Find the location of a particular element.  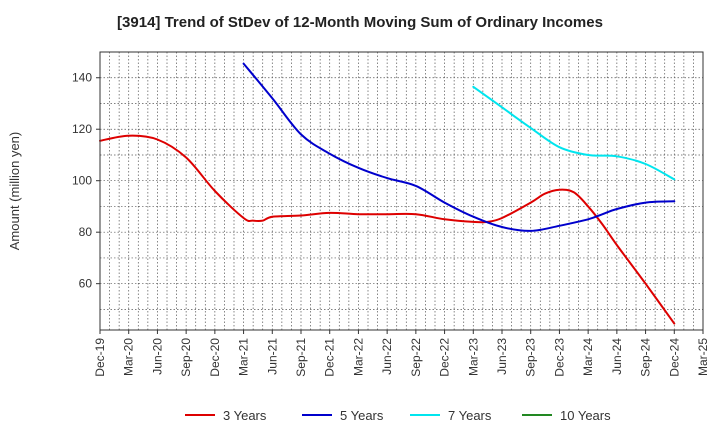

x-tick-label: Jun-23 is located at coordinates (502, 356).